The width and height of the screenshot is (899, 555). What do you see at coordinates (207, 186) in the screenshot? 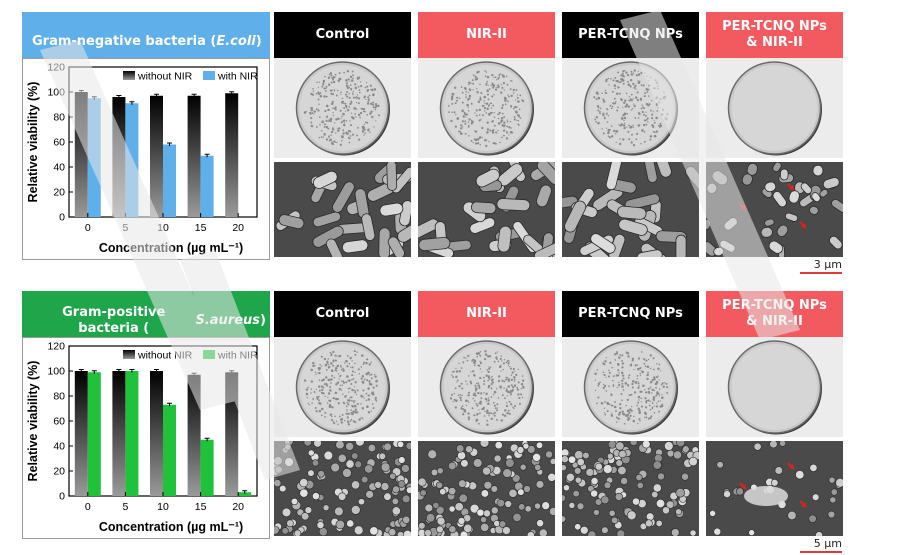
I see `bar-with-nir` at bounding box center [207, 186].